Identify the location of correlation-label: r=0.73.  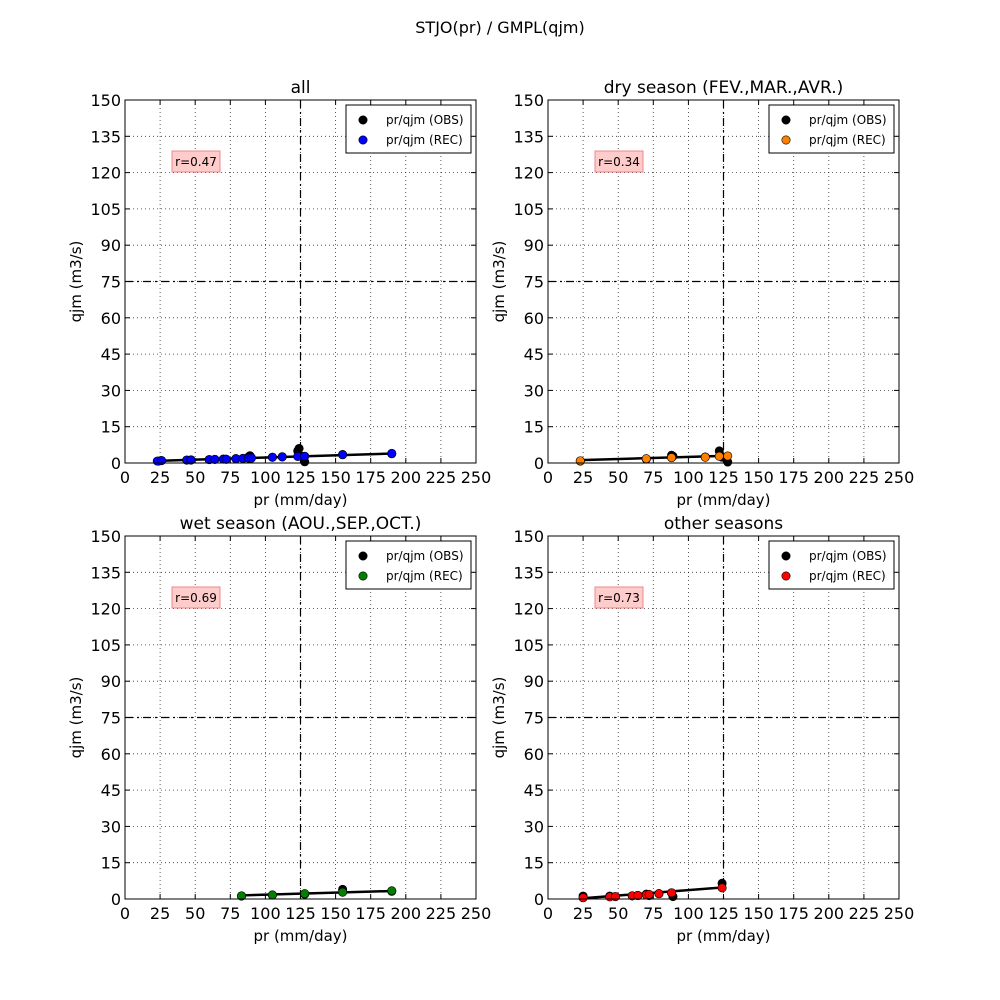
(619, 598).